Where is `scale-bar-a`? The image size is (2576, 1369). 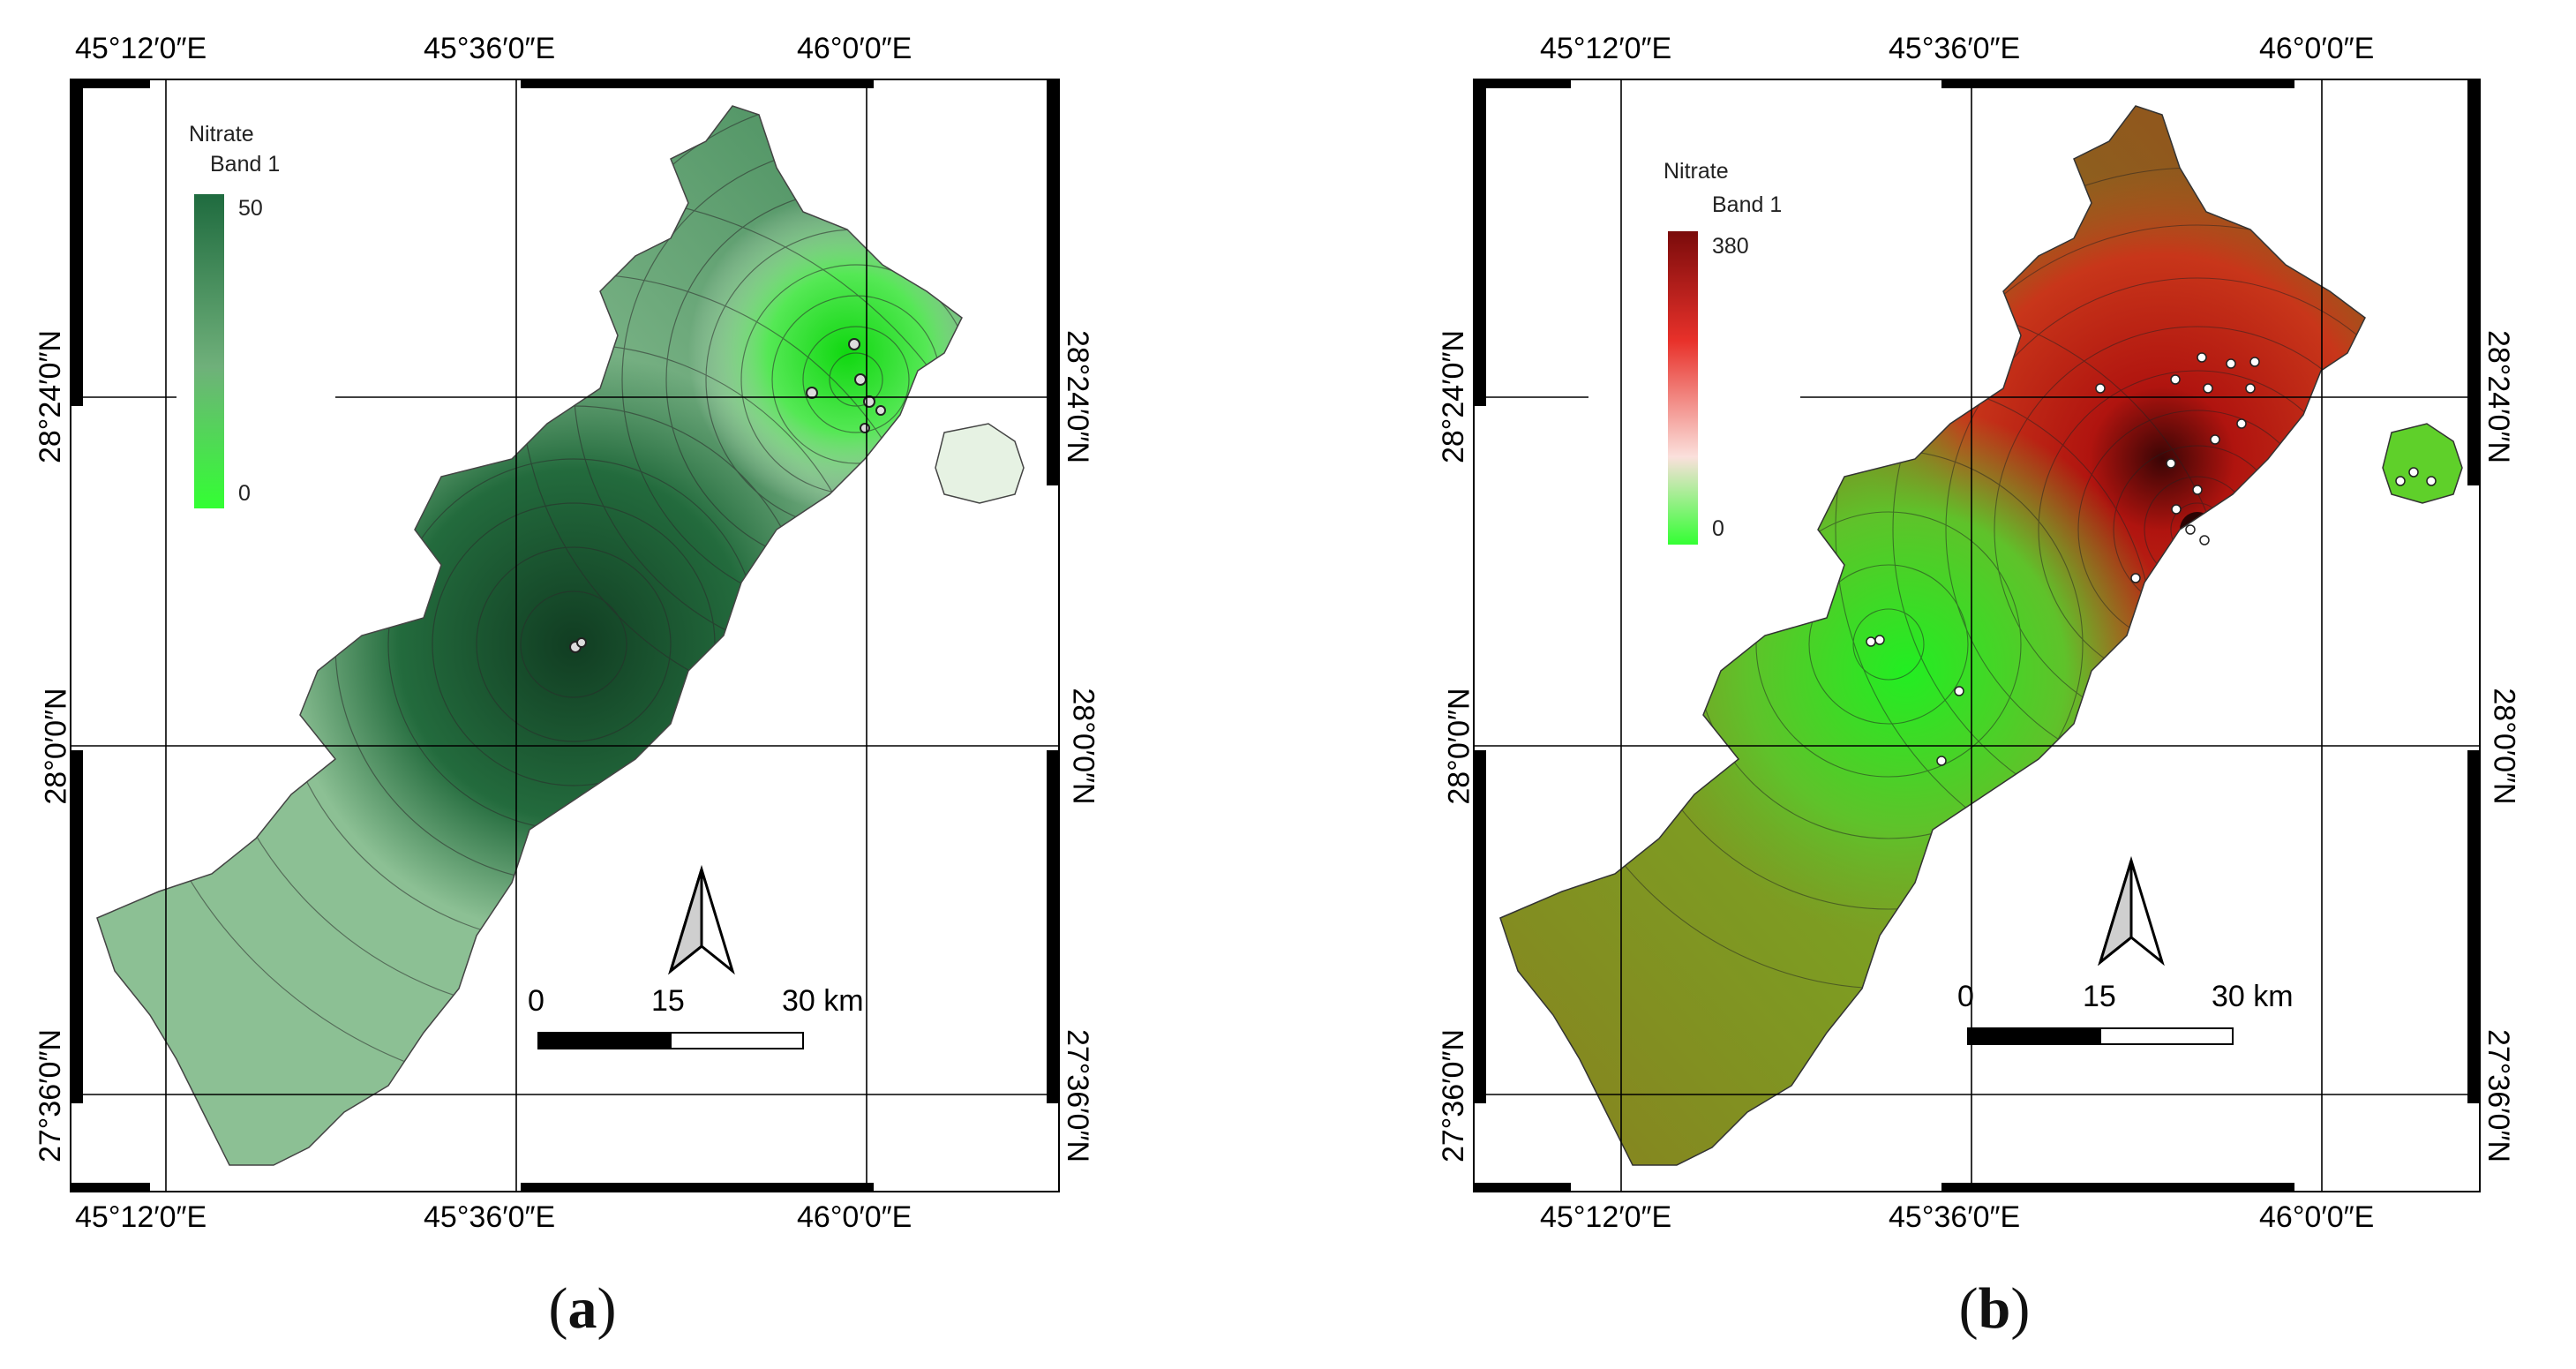 scale-bar-a is located at coordinates (670, 1040).